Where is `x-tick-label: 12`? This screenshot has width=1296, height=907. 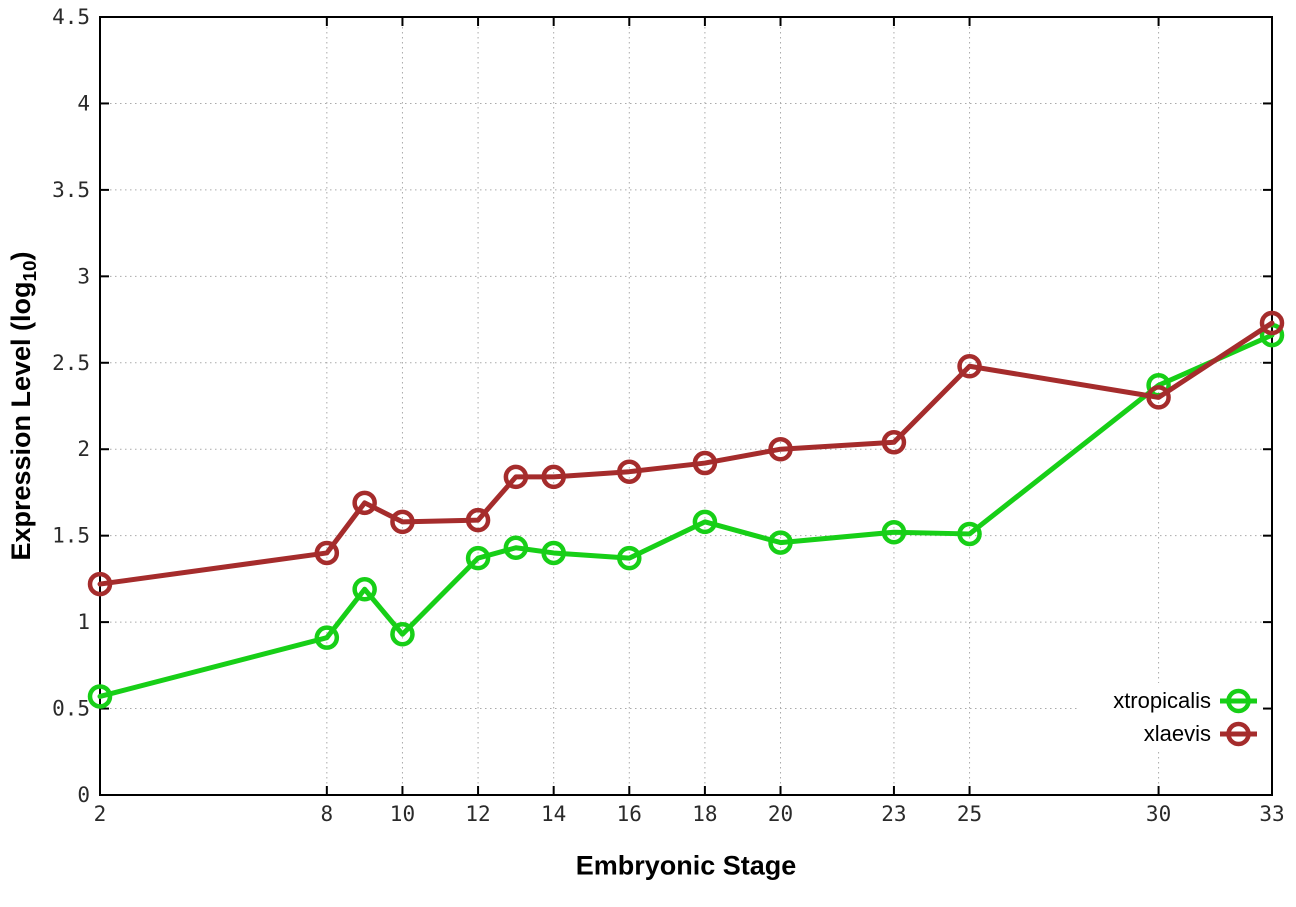
x-tick-label: 12 is located at coordinates (477, 814).